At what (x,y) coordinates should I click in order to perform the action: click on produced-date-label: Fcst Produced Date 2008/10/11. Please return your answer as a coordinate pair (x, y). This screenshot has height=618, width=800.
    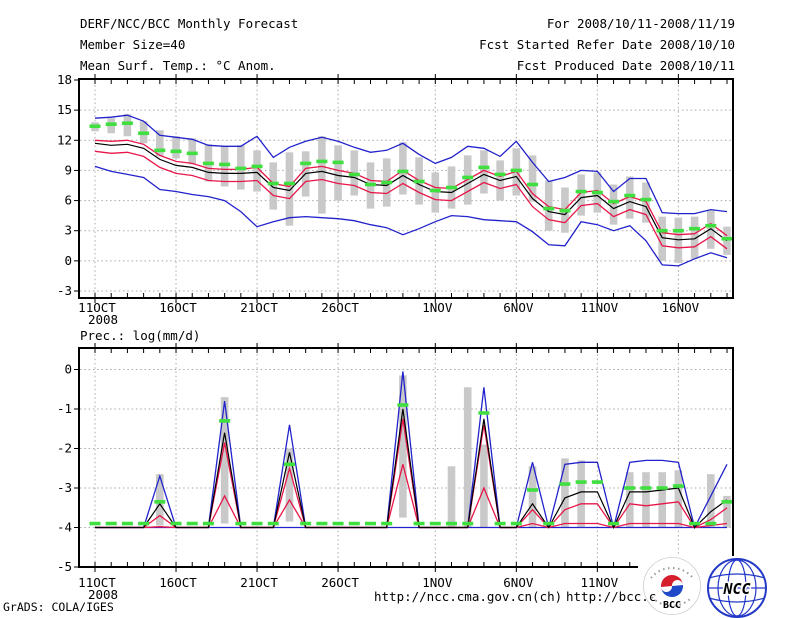
    Looking at the image, I should click on (625, 65).